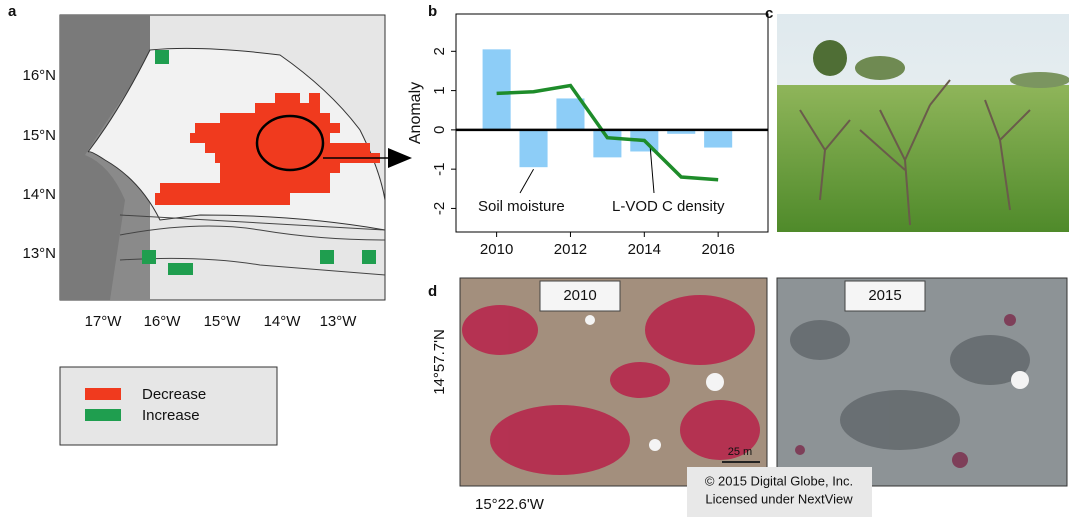 This screenshot has height=517, width=1069. Describe the element at coordinates (39, 194) in the screenshot. I see `lat-label: 14°N` at that location.